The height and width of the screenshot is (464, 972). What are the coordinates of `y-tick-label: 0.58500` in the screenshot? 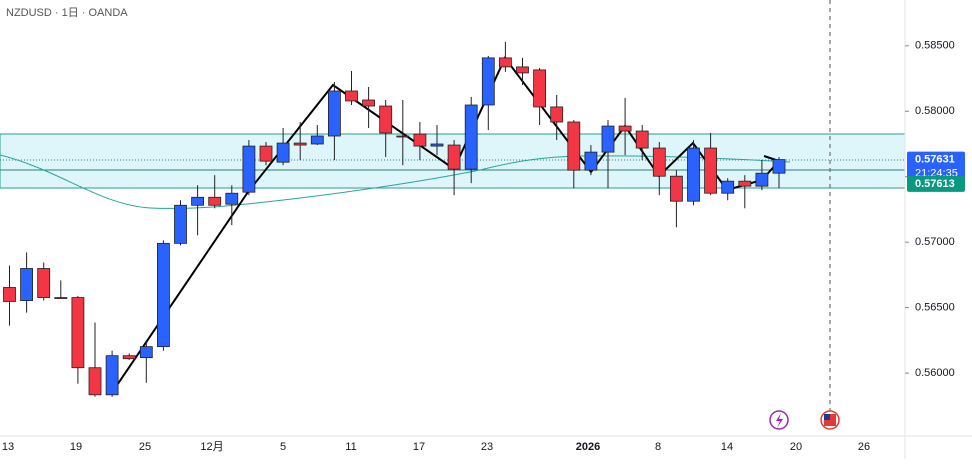 It's located at (935, 46).